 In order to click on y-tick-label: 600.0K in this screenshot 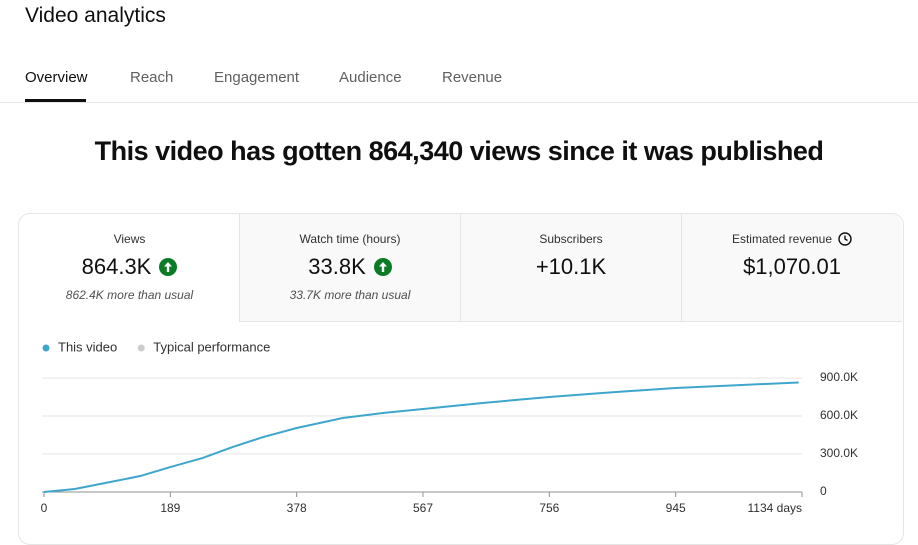, I will do `click(839, 415)`.